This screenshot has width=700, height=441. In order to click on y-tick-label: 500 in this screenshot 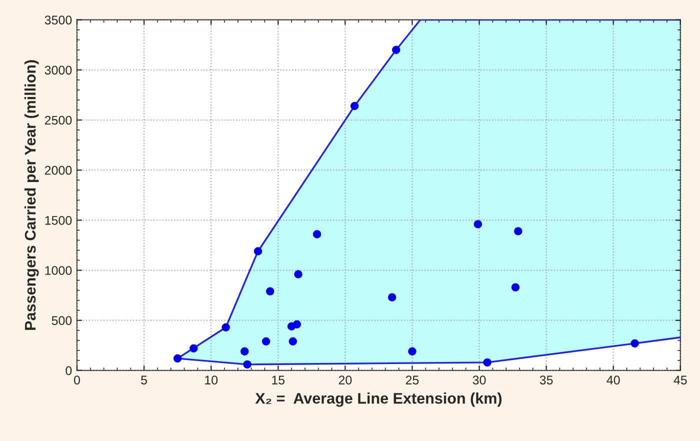, I will do `click(62, 321)`.